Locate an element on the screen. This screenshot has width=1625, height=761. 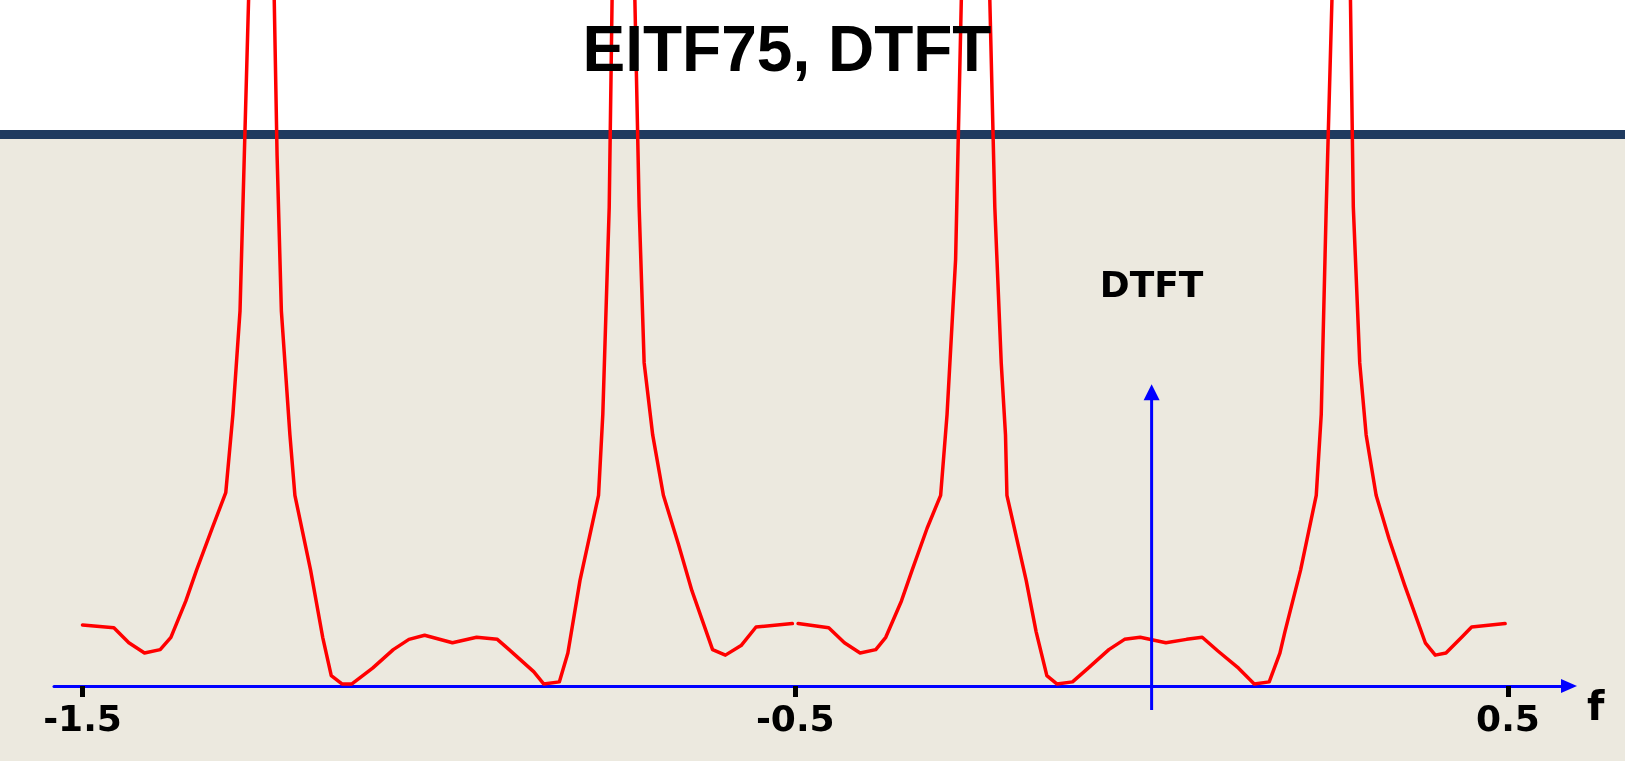
x-tick-label: -0.5 is located at coordinates (795, 718).